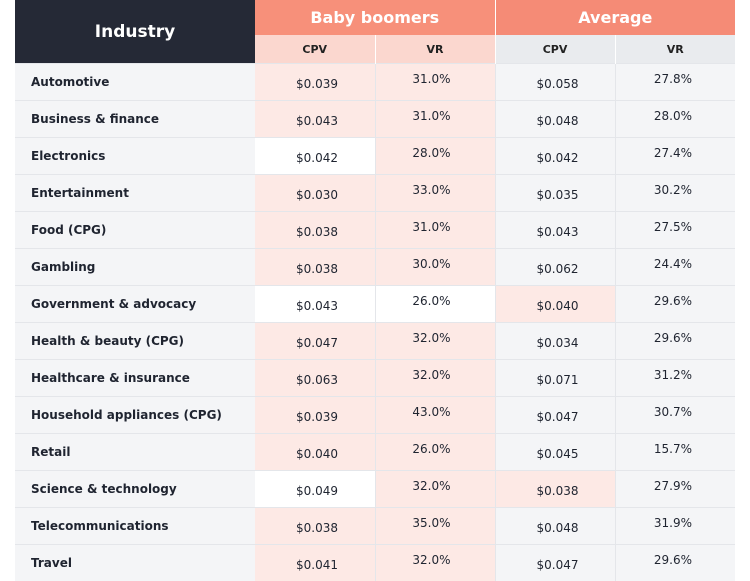  I want to click on avg-cpv-header: CPV, so click(555, 49).